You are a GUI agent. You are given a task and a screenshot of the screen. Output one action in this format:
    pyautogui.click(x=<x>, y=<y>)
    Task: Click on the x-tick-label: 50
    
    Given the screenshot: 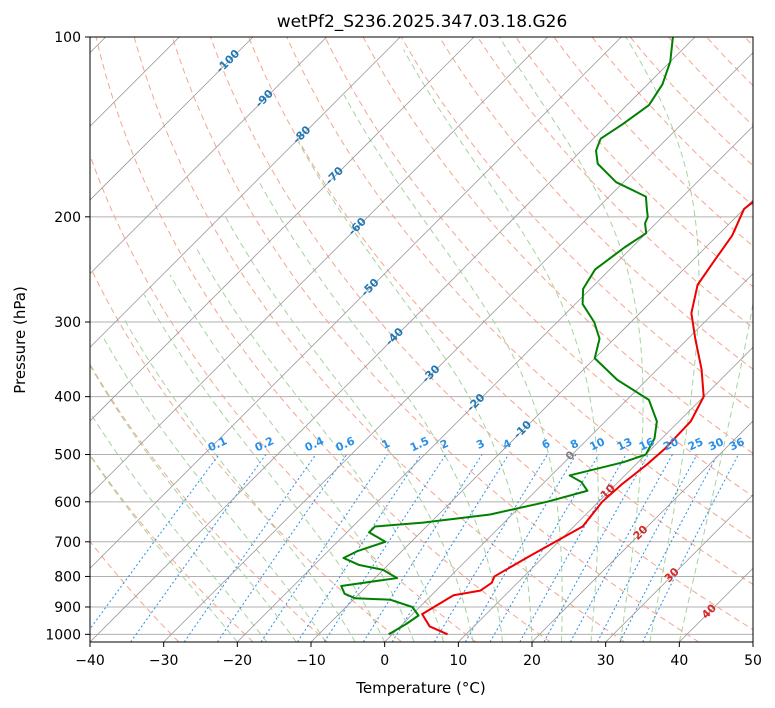 What is the action you would take?
    pyautogui.click(x=753, y=661)
    